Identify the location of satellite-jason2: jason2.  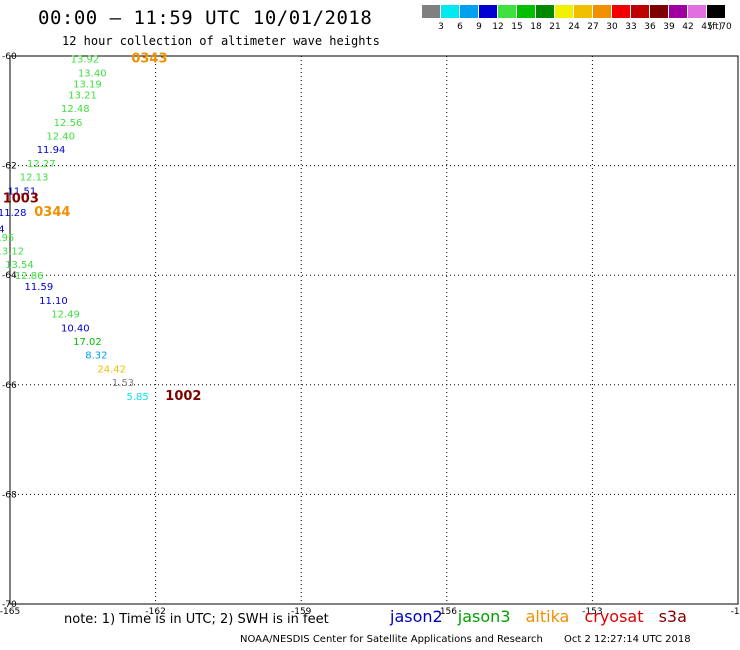
(416, 616).